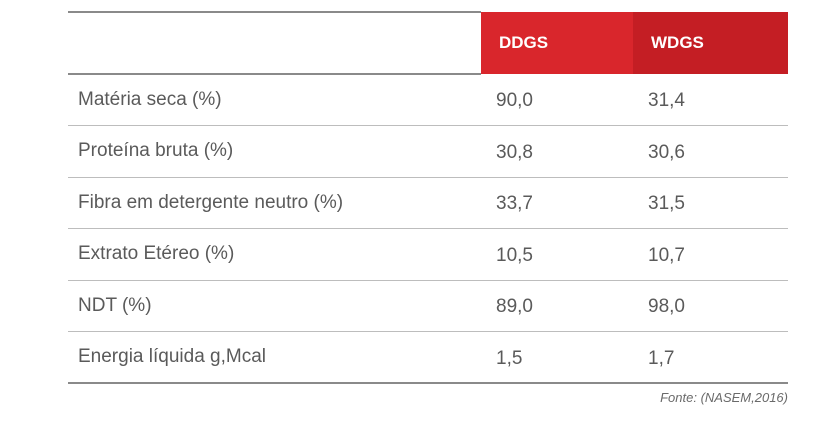  What do you see at coordinates (274, 151) in the screenshot?
I see `row-label: Proteína bruta (%)` at bounding box center [274, 151].